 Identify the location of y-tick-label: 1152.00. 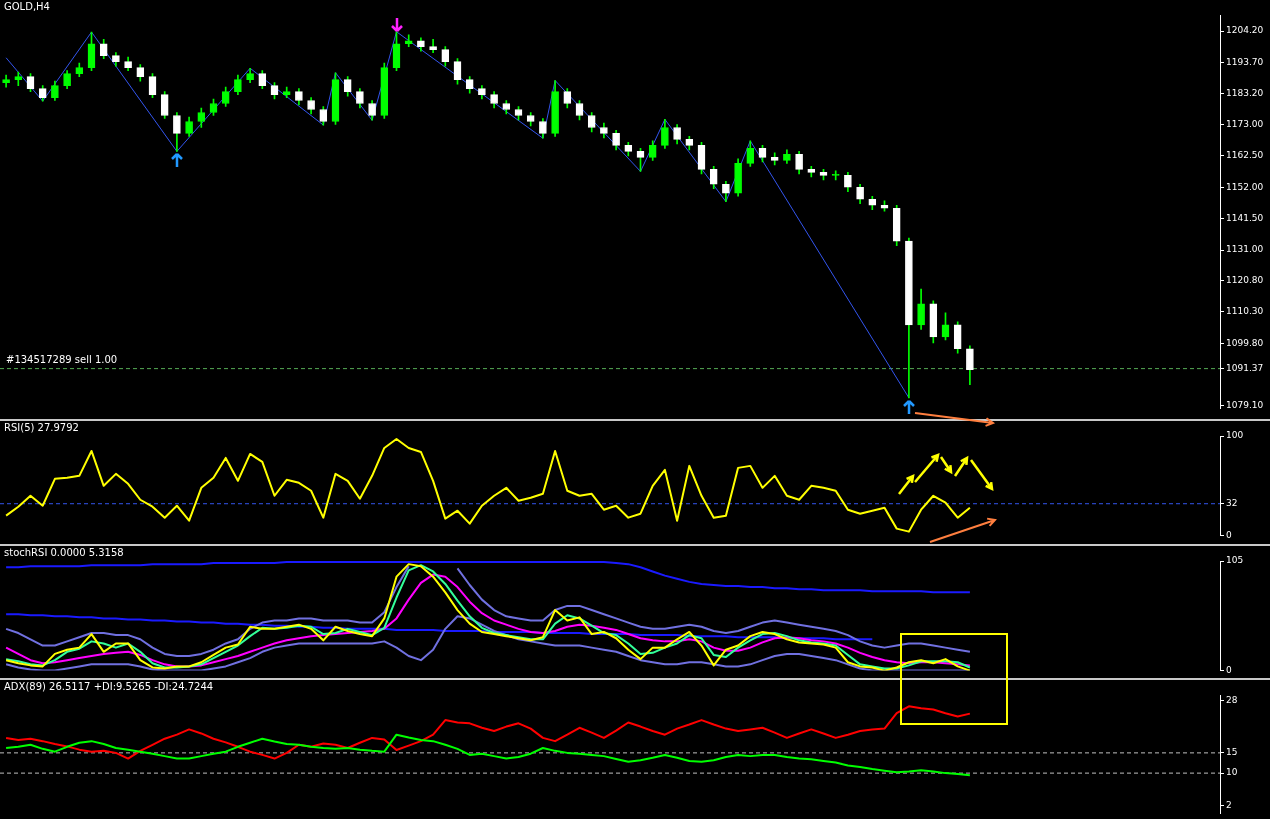
(1245, 186).